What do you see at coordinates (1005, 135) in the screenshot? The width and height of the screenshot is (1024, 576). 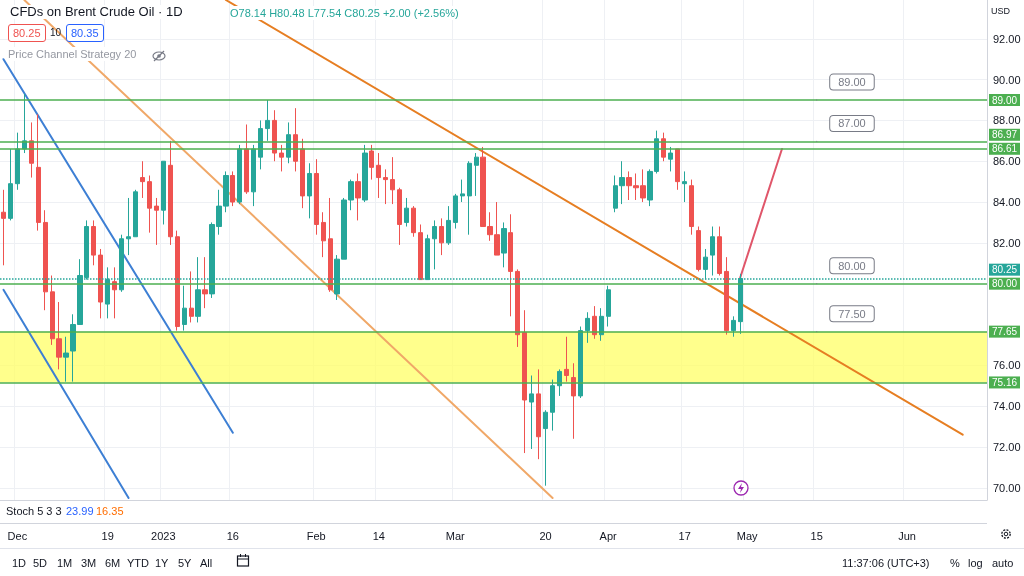 I see `ref-line-label: 86.97` at bounding box center [1005, 135].